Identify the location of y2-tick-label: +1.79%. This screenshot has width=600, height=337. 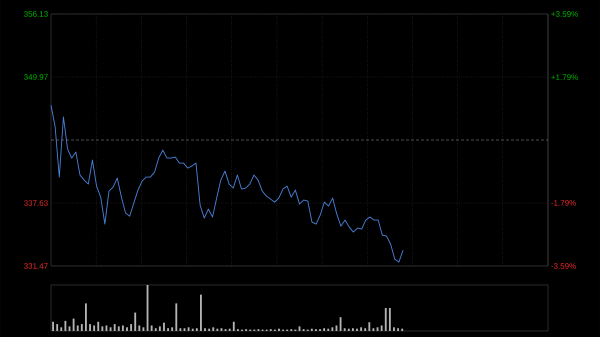
(564, 77).